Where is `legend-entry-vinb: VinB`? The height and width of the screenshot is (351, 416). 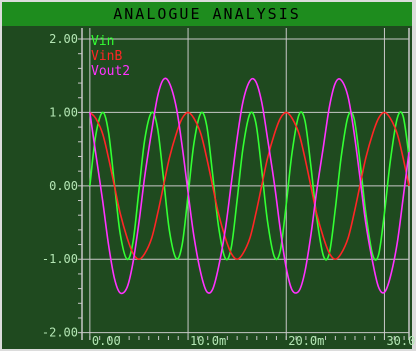 legend-entry-vinb: VinB is located at coordinates (106, 56).